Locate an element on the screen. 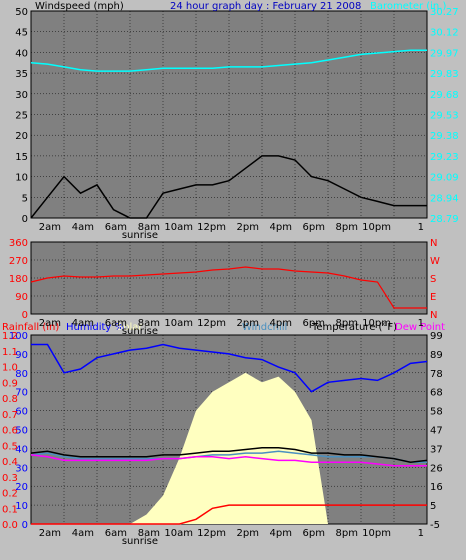  y-tick-label-right: 5 is located at coordinates (433, 506).